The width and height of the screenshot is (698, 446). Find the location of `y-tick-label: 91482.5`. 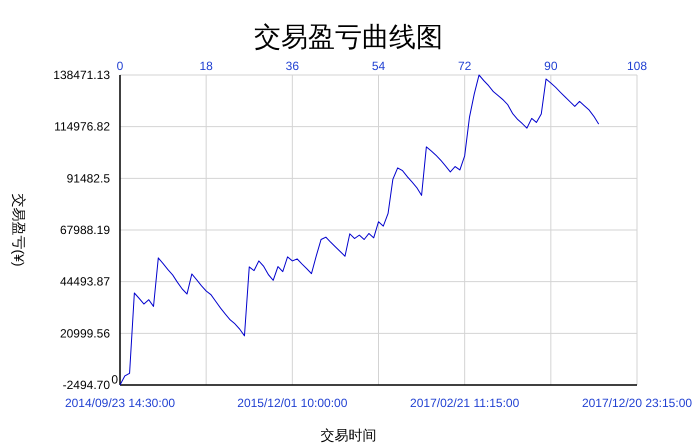

y-tick-label: 91482.5 is located at coordinates (88, 178).